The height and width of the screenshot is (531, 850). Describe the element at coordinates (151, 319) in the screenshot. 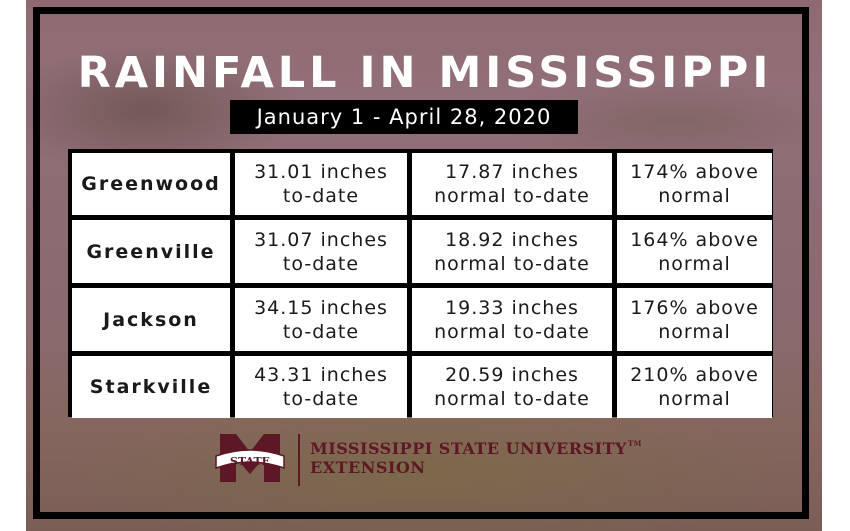

I see `city-cell: Jackson` at that location.